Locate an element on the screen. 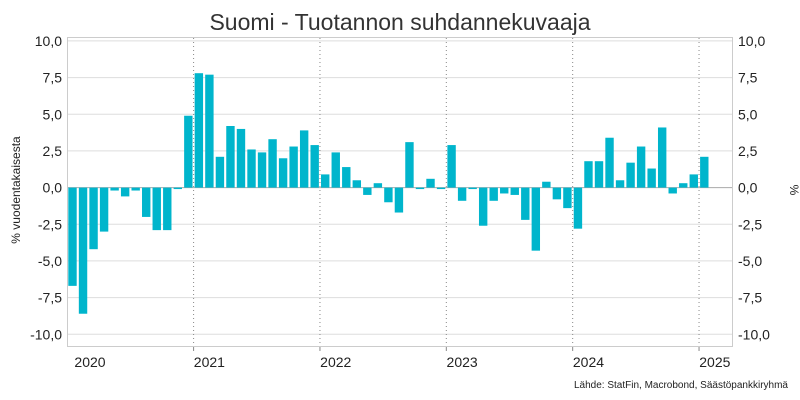 The image size is (800, 400). x-tick-label: 2024 is located at coordinates (588, 362).